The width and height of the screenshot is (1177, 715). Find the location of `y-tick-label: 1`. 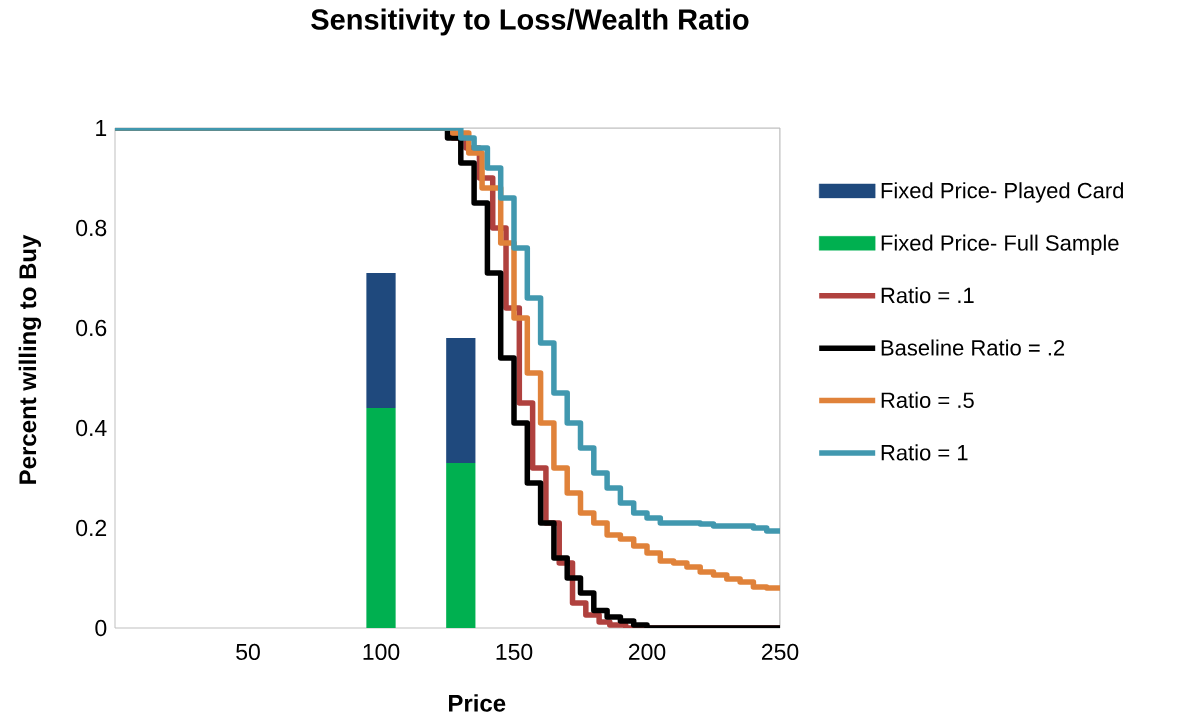

y-tick-label: 1 is located at coordinates (101, 128).